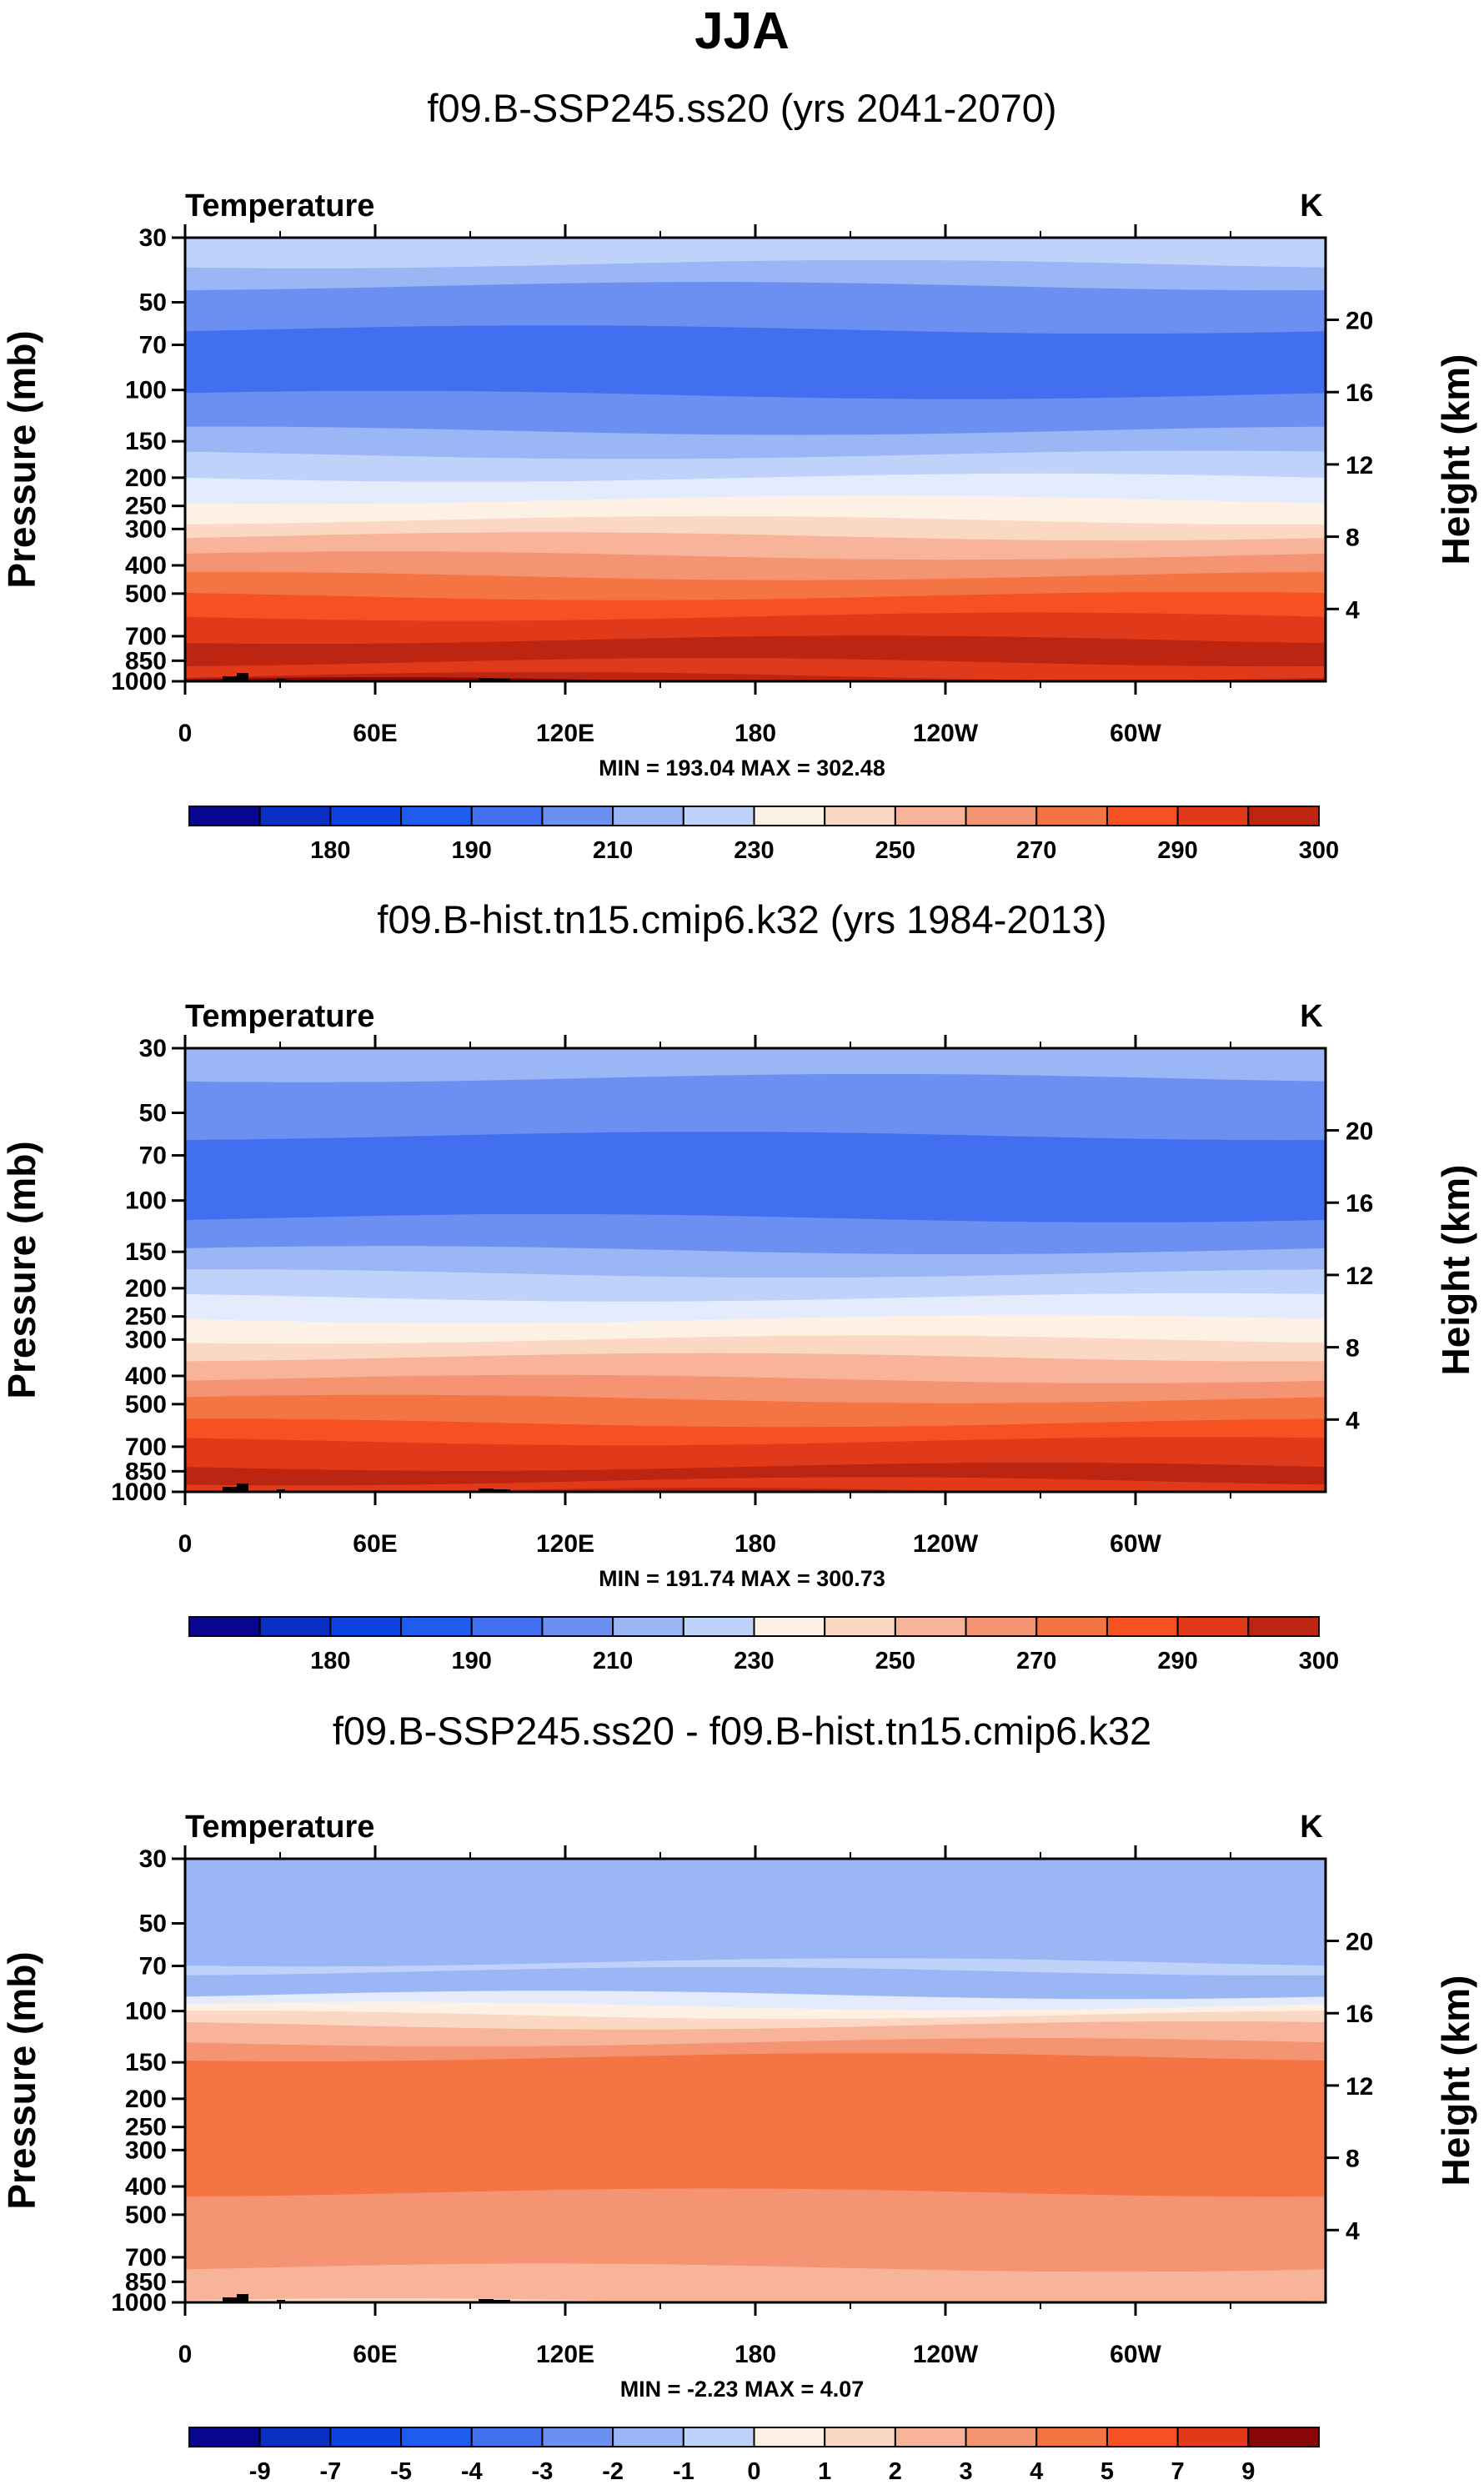 This screenshot has width=1484, height=2485. I want to click on colorbar-label: 1, so click(824, 2470).